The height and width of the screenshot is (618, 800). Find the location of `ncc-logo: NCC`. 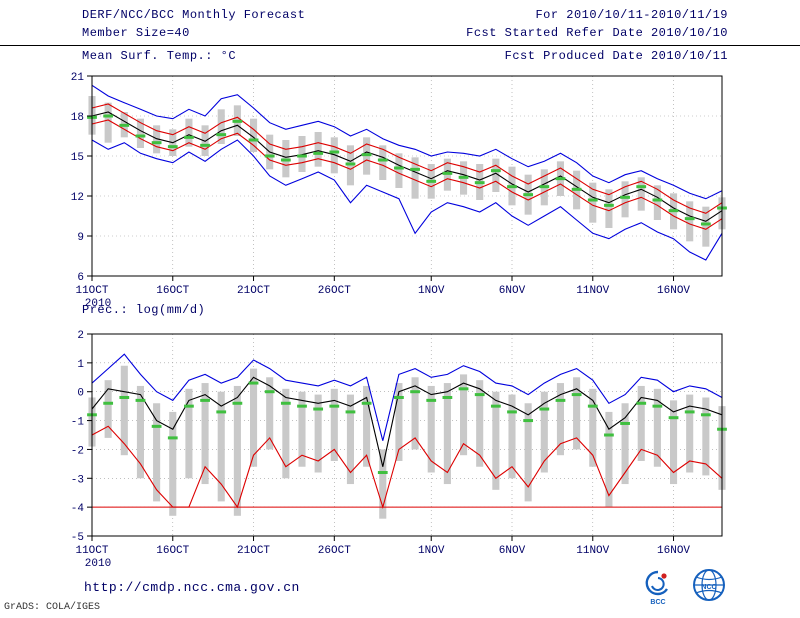

ncc-logo: NCC is located at coordinates (709, 585).